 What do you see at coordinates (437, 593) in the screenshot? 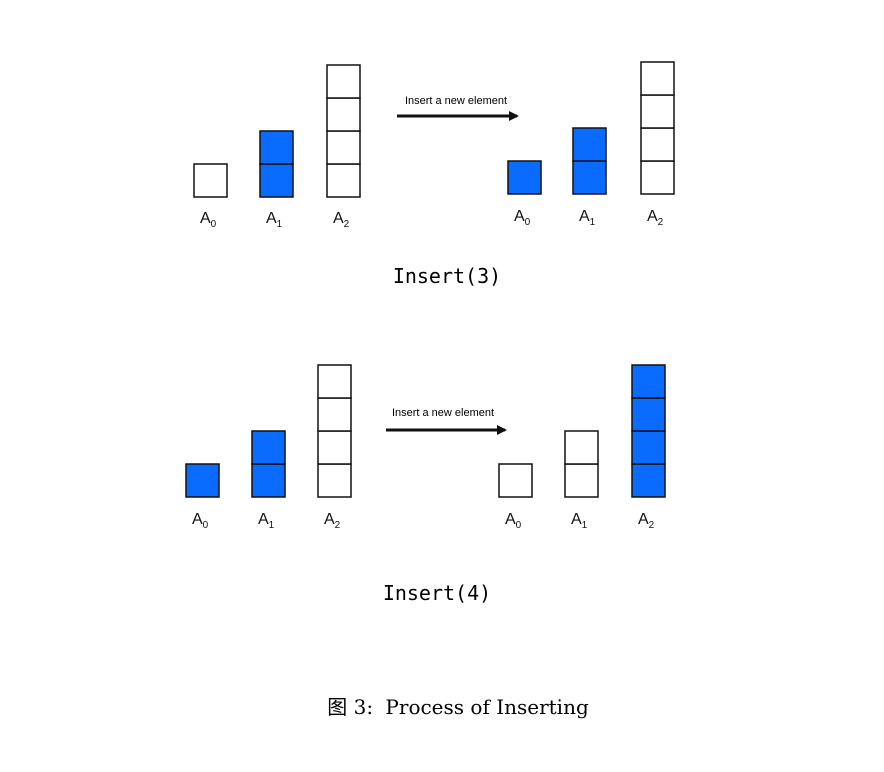
I see `panel-caption: Insert(4)` at bounding box center [437, 593].